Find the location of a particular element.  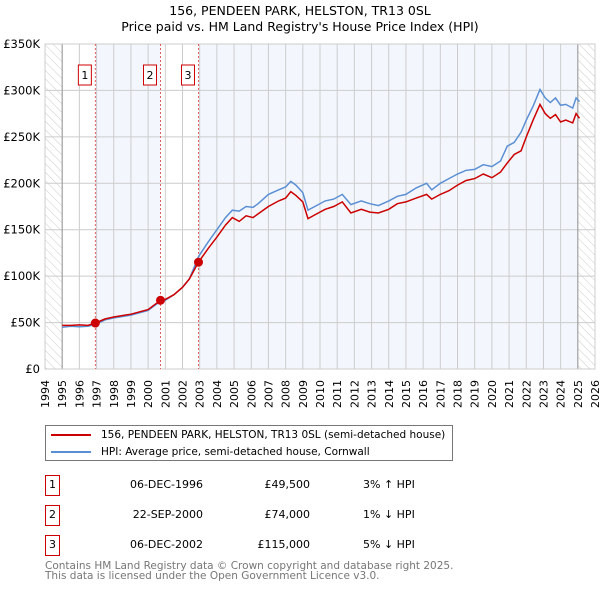

x-tick-label: 2016 is located at coordinates (423, 394).